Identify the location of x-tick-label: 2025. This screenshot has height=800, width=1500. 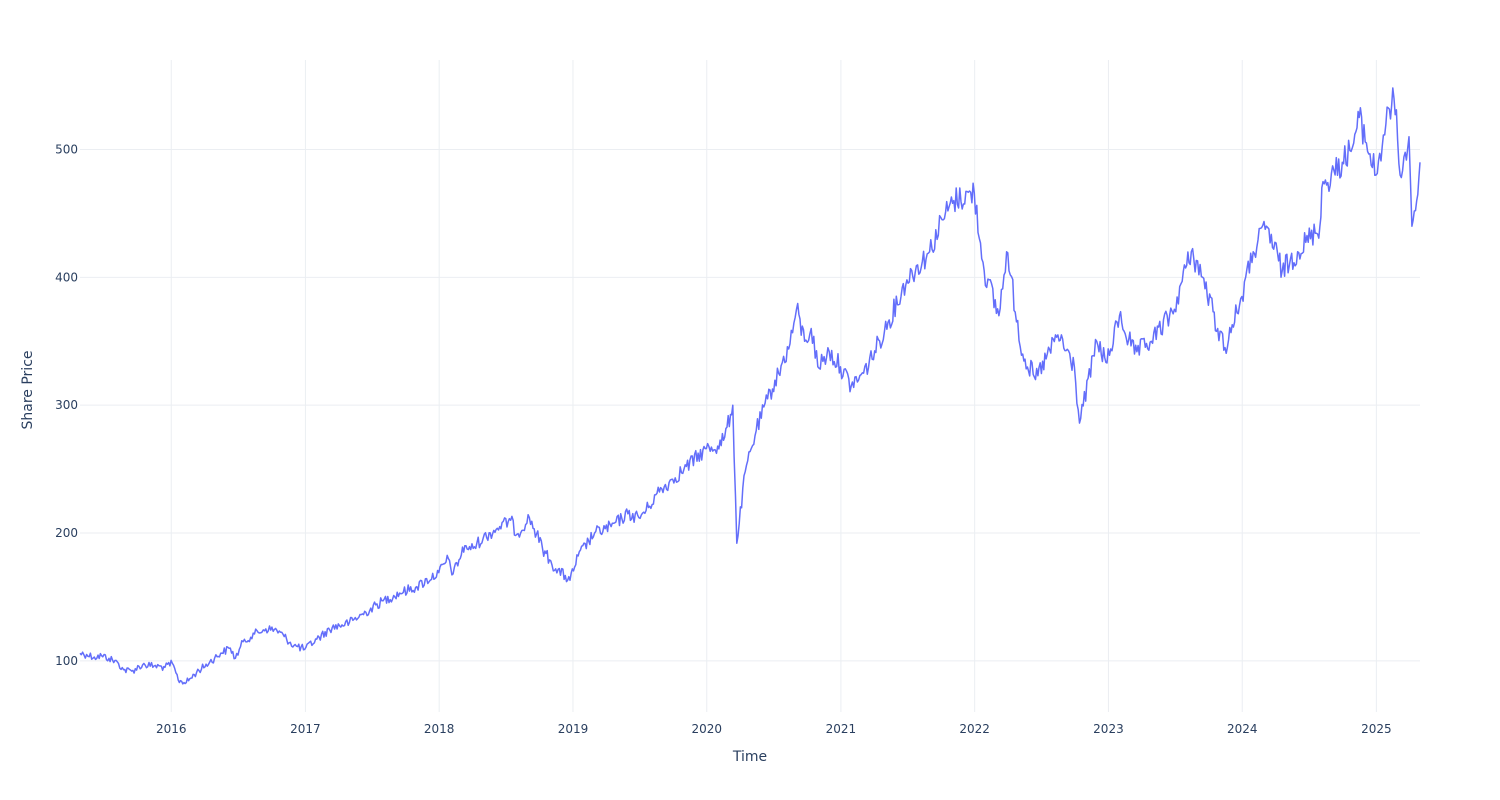
(1376, 729).